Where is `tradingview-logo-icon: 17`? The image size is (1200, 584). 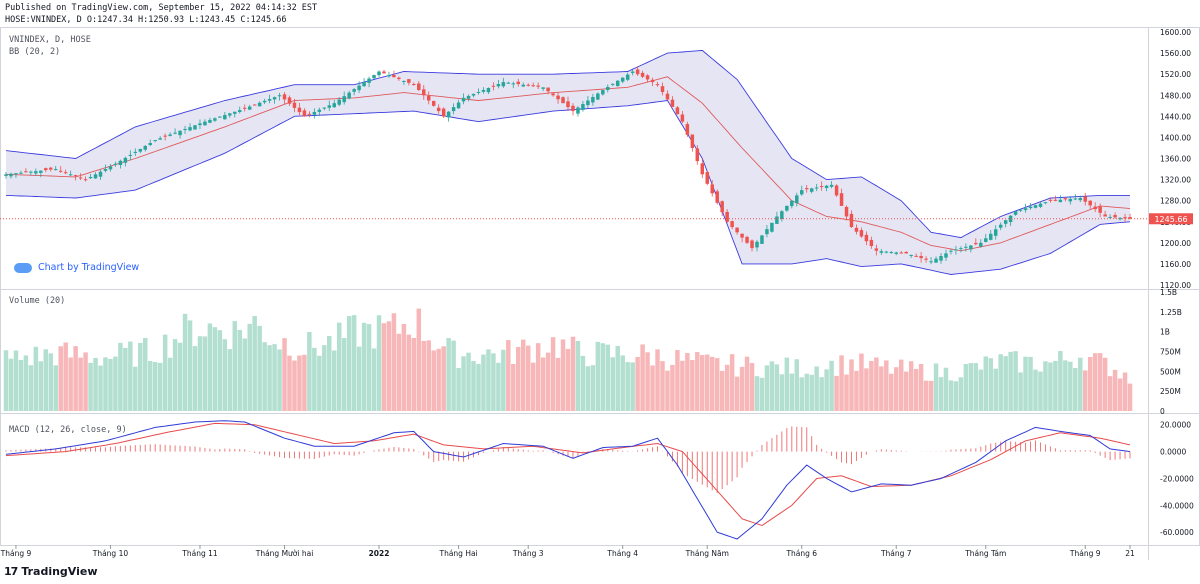
tradingview-logo-icon: 17 is located at coordinates (11, 571).